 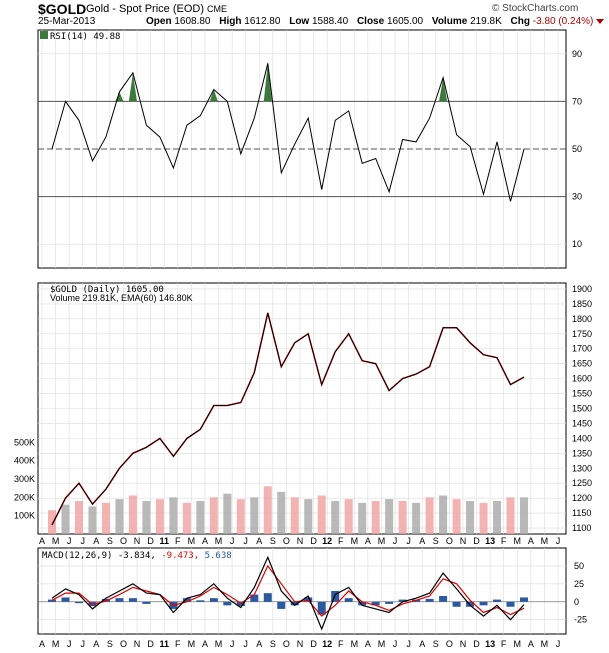 What do you see at coordinates (24, 516) in the screenshot?
I see `volume-tick-label: 100K` at bounding box center [24, 516].